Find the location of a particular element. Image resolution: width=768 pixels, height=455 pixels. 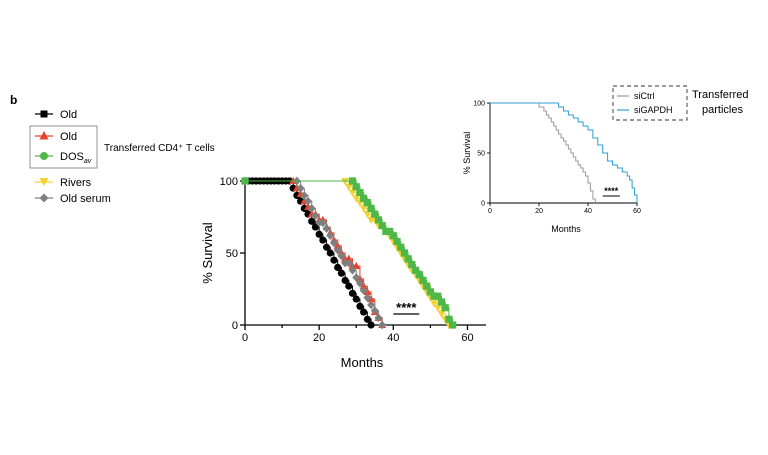

inset-x-tick-label: 40 is located at coordinates (588, 211).